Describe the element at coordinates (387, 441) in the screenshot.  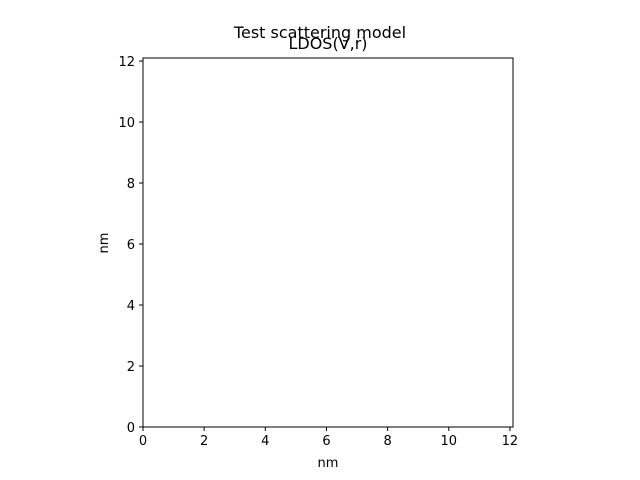
I see `x-tick-label: 8` at that location.